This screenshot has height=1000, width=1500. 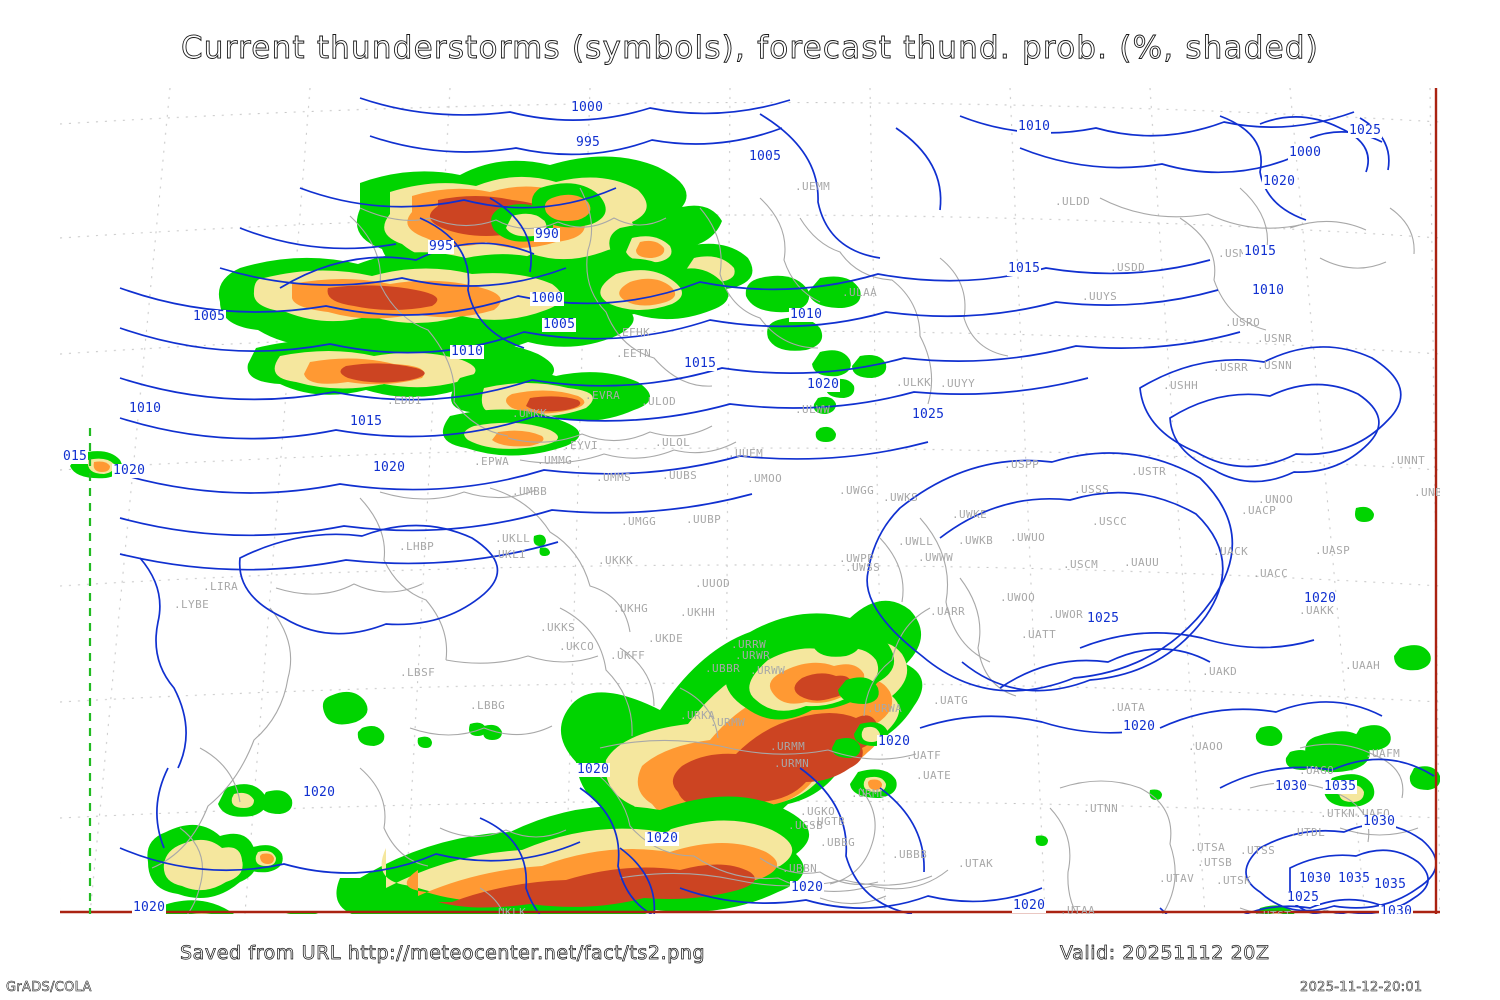 What do you see at coordinates (652, 289) in the screenshot?
I see `shading-ne-pocket` at bounding box center [652, 289].